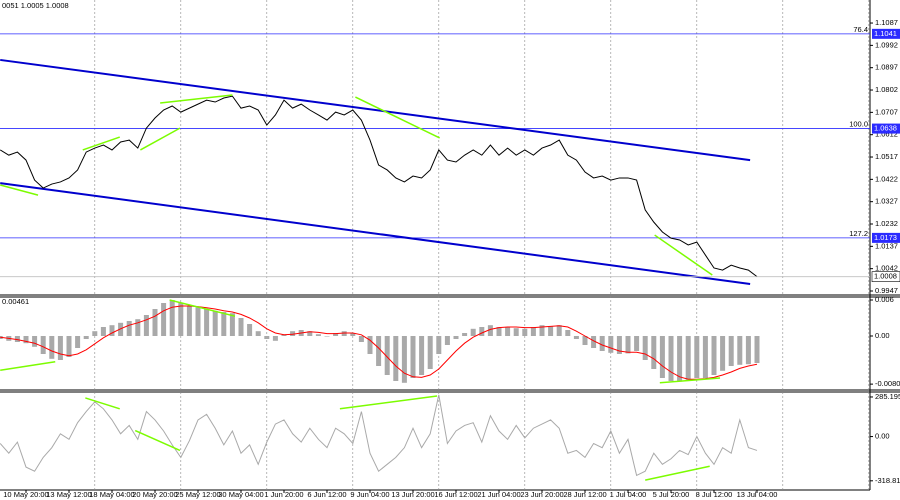 The image size is (900, 500). What do you see at coordinates (498, 494) in the screenshot?
I see `x-tick-label: 21 Jun 04:00` at bounding box center [498, 494].